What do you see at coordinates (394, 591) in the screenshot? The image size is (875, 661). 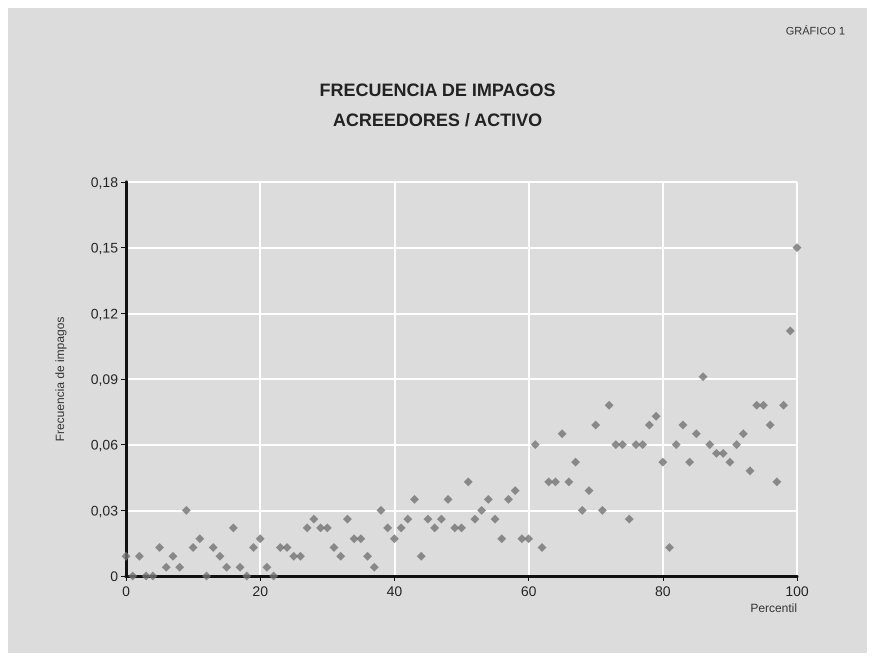 I see `x-tick-label: 40` at bounding box center [394, 591].